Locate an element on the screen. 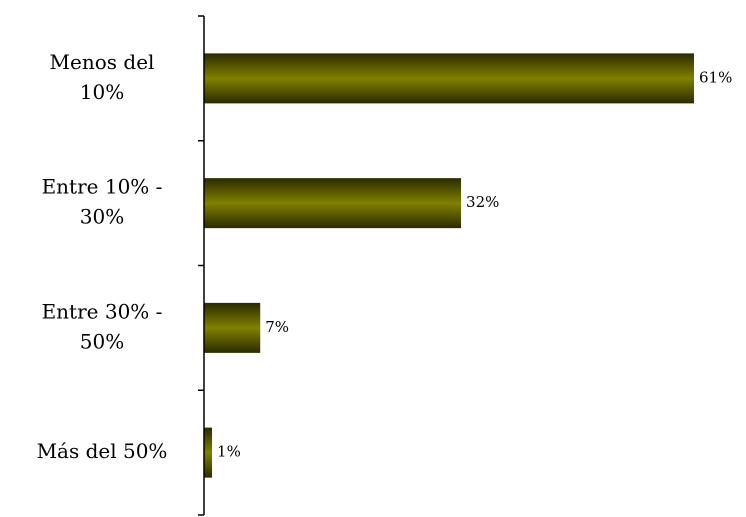 The width and height of the screenshot is (746, 517). category-label-line: 30% is located at coordinates (102, 217).